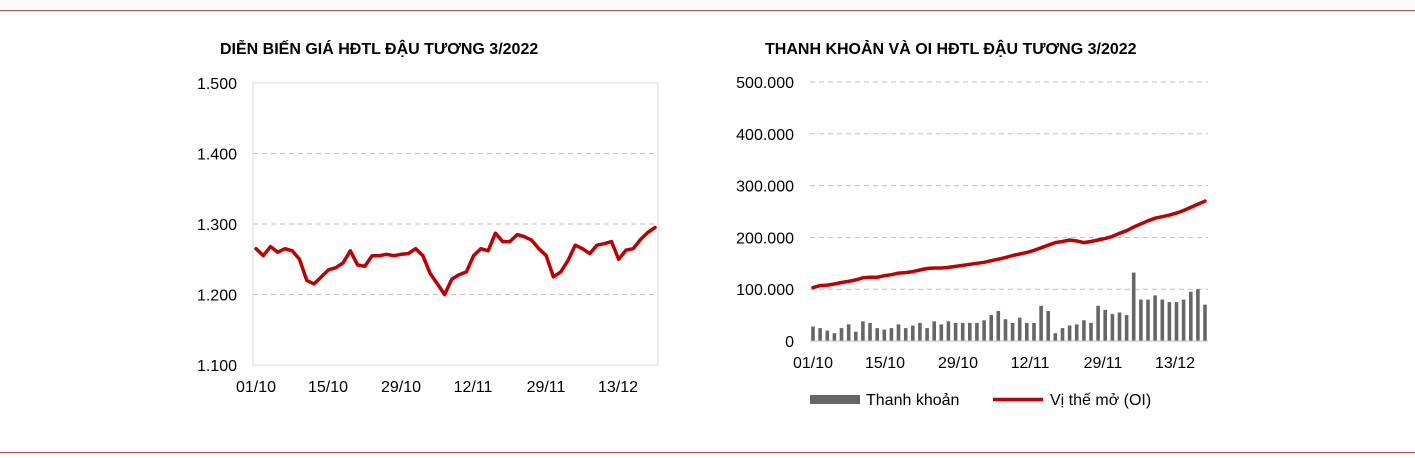 Image resolution: width=1415 pixels, height=458 pixels. What do you see at coordinates (1030, 363) in the screenshot?
I see `liquidity-x-tick-label: 12/11` at bounding box center [1030, 363].